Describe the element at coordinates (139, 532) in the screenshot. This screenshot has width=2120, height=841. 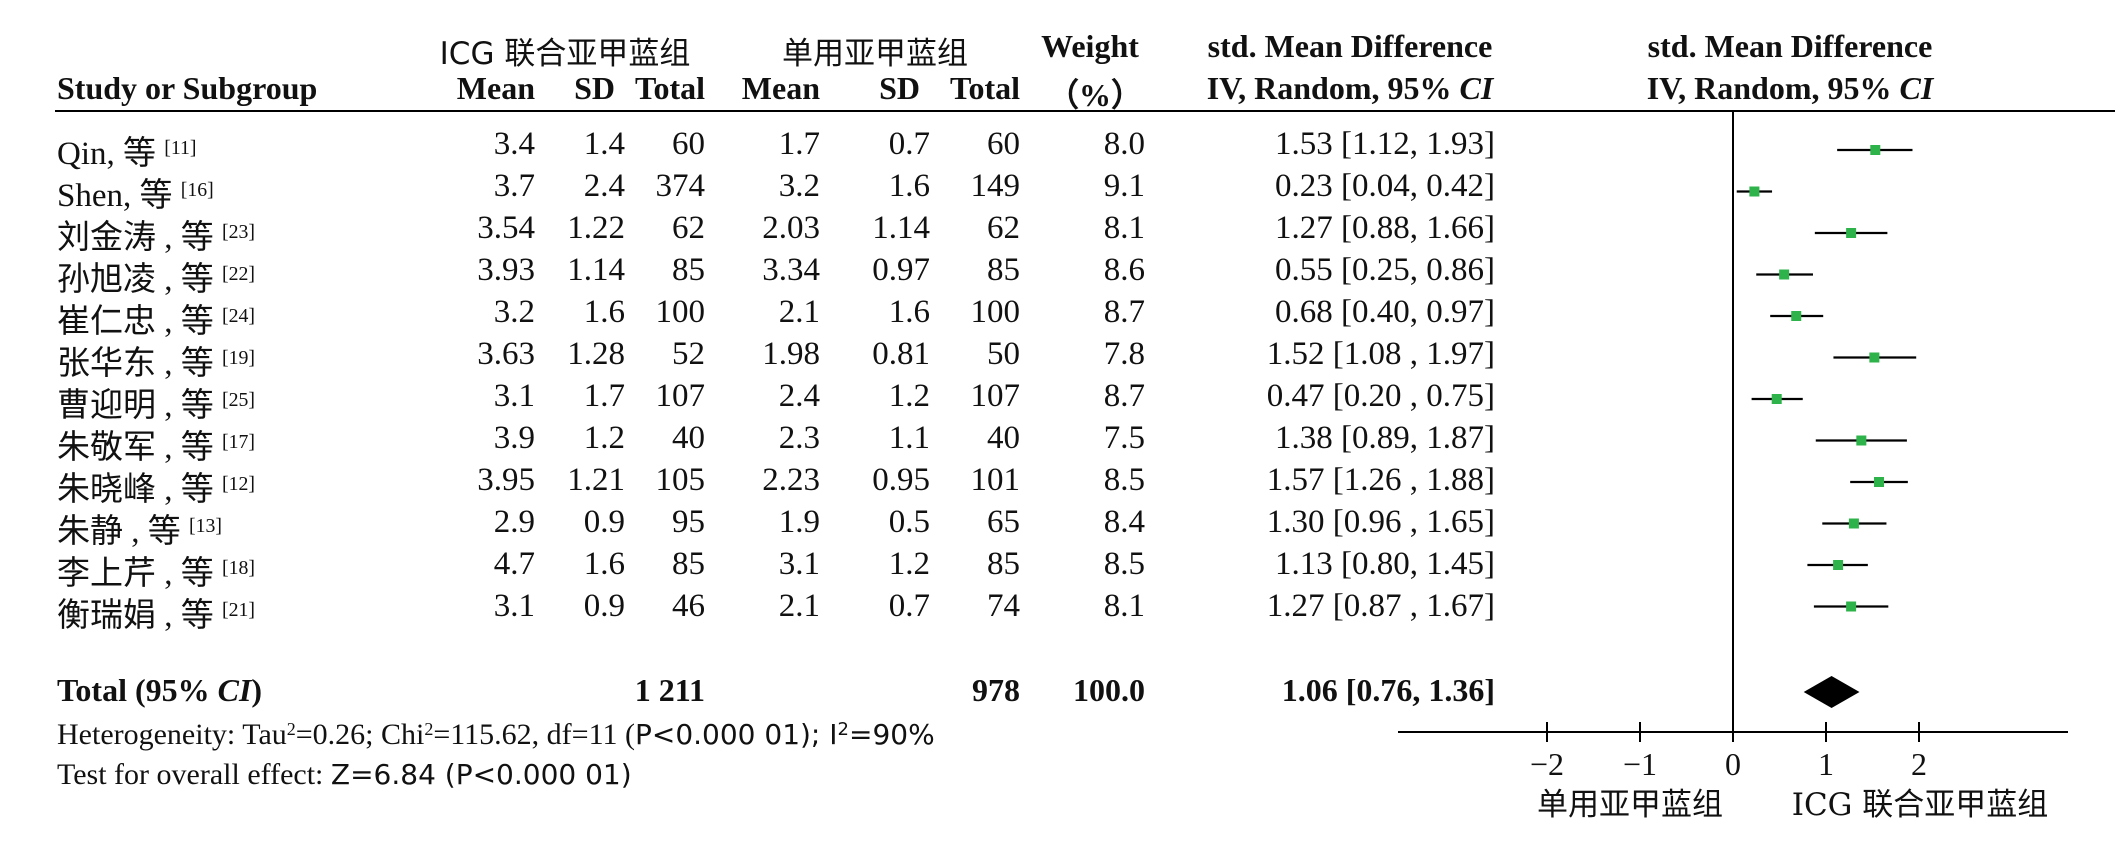
I see `study-name: 朱静 , 等 [13]` at that location.